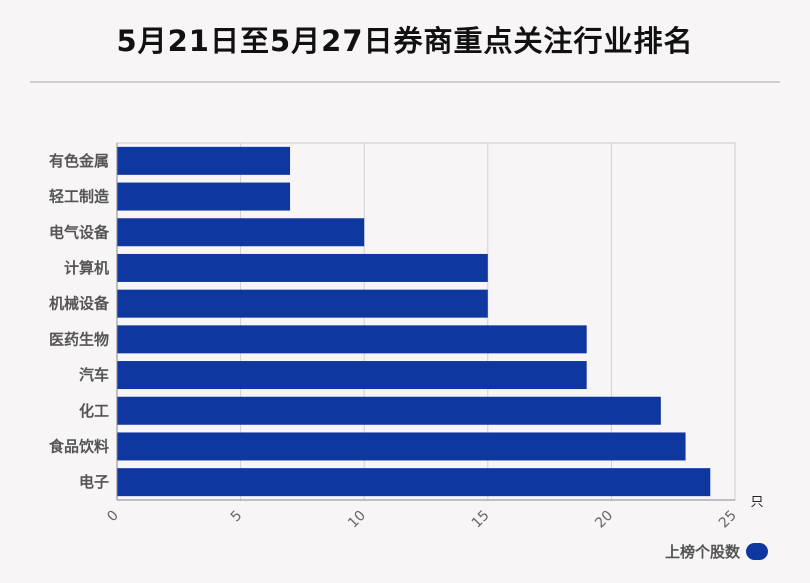  I want to click on x-tick-label: 20, so click(604, 520).